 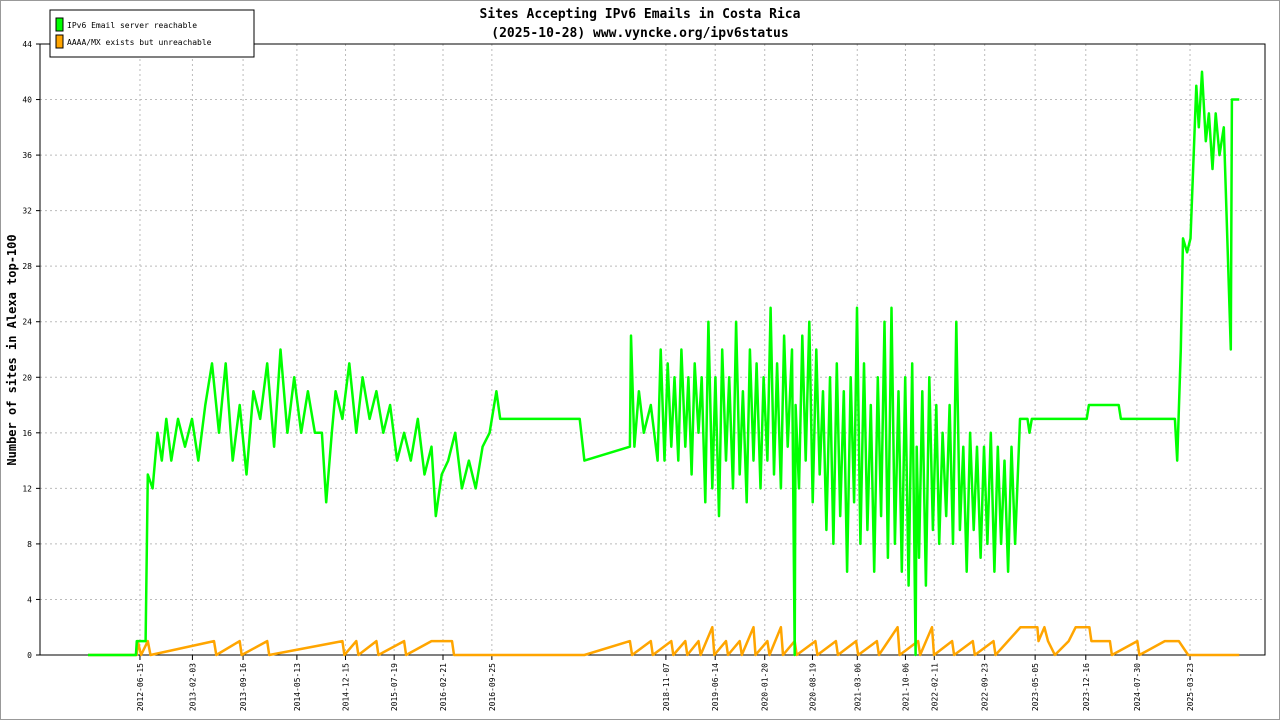 What do you see at coordinates (27, 488) in the screenshot?
I see `y-tick-label: 12` at bounding box center [27, 488].